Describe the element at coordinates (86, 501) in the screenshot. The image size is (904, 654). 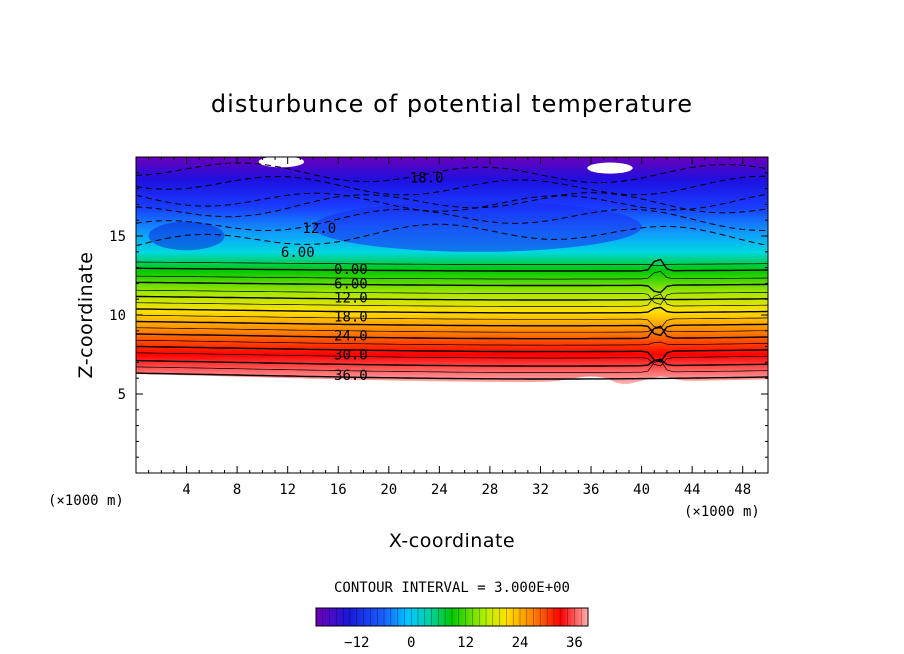
I see `x-unit-left: (×1000 m)` at that location.